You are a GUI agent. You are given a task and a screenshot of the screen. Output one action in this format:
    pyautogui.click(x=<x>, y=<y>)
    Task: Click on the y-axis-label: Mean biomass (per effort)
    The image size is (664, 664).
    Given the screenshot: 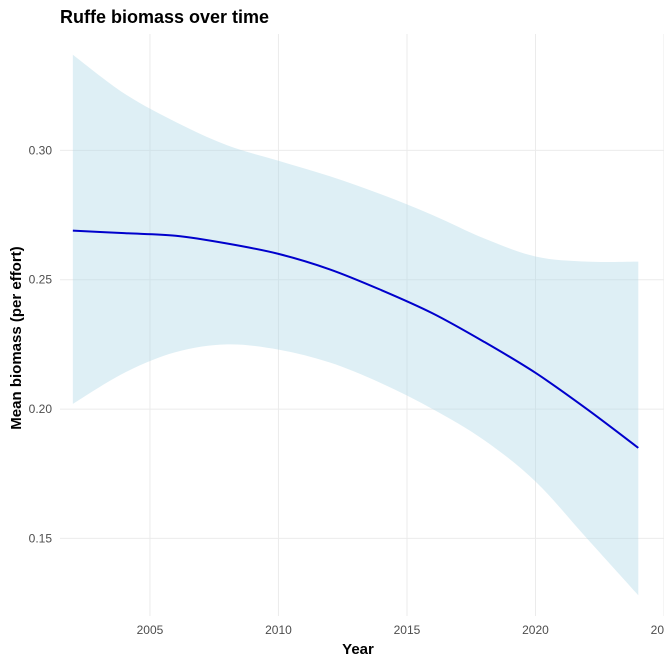 What is the action you would take?
    pyautogui.click(x=16, y=337)
    